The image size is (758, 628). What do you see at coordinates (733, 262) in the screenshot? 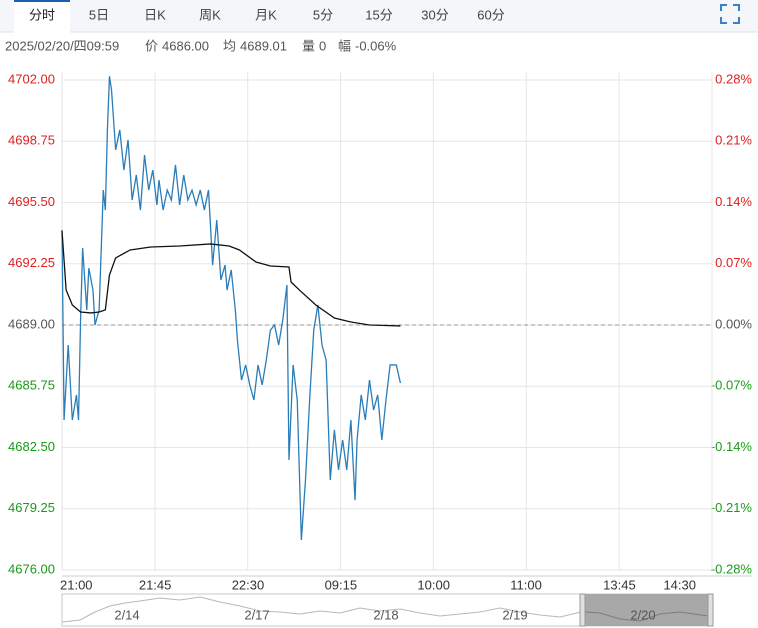
I see `y2-tick-label: 0.07%` at bounding box center [733, 262].